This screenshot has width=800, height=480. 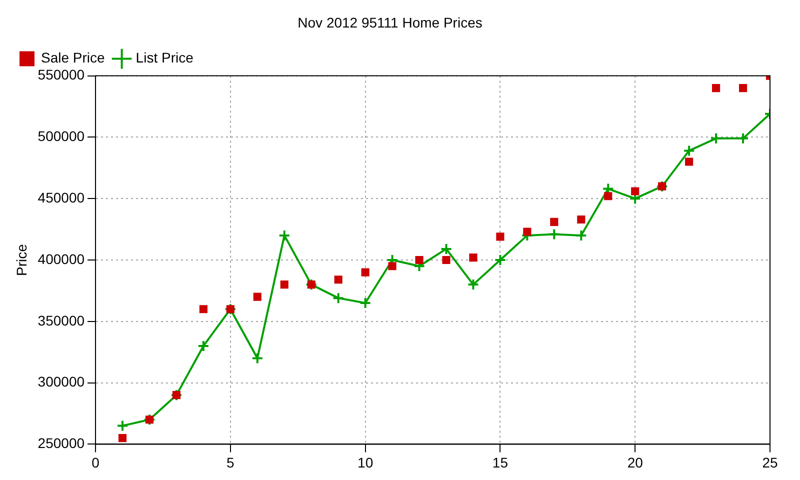 I want to click on x-tick-label: 20, so click(x=635, y=462).